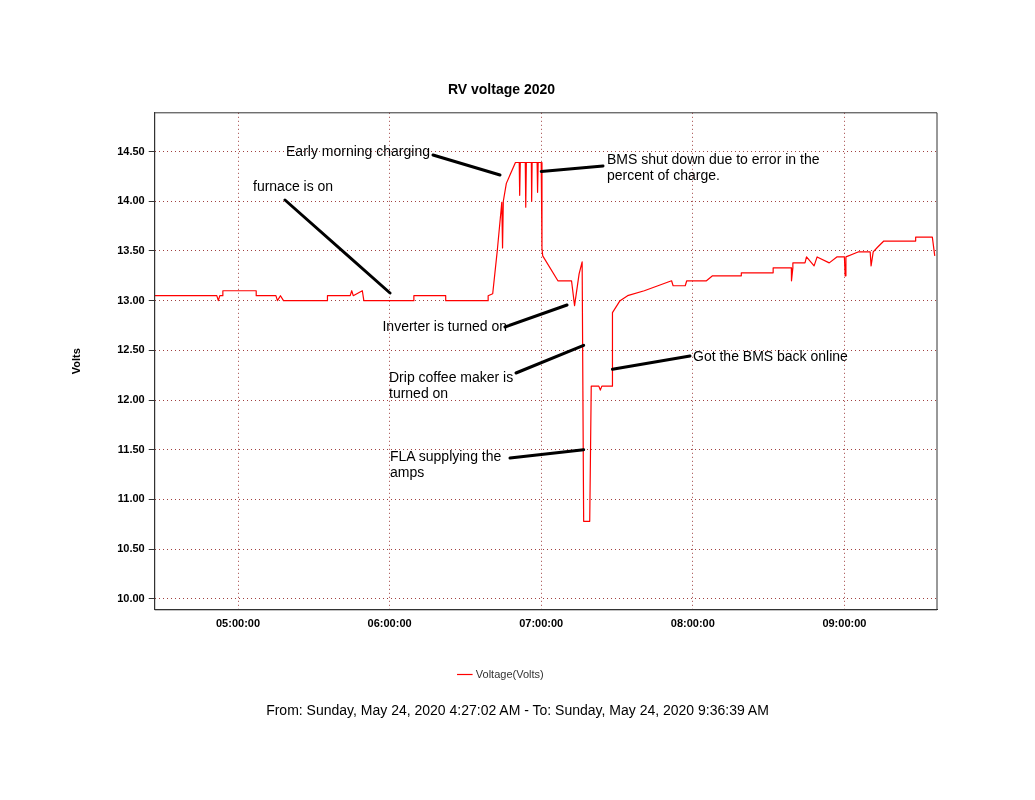 This screenshot has height=800, width=1035. What do you see at coordinates (452, 385) in the screenshot?
I see `annotation: Drip coffee maker is turned on` at bounding box center [452, 385].